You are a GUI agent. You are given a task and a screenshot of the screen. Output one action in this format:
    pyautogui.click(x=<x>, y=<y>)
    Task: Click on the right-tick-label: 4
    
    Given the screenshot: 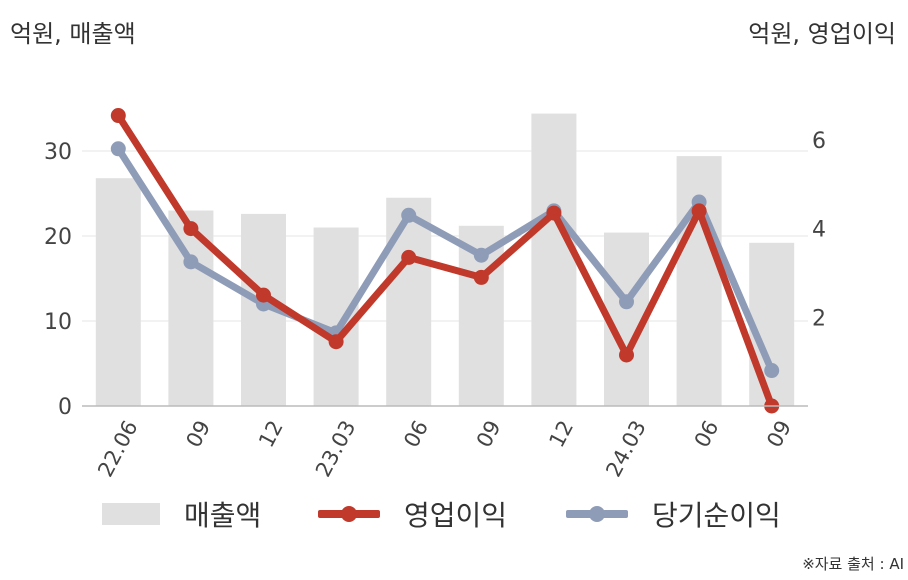 What is the action you would take?
    pyautogui.click(x=819, y=230)
    